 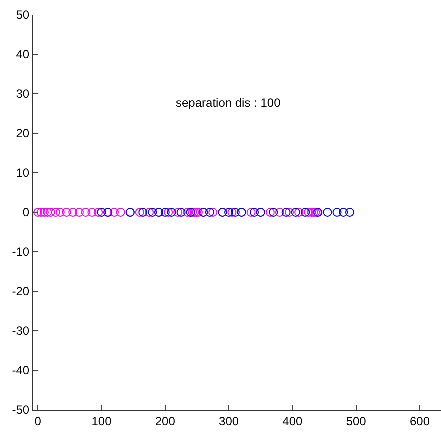 I want to click on x-tick-label: 200, so click(x=165, y=421).